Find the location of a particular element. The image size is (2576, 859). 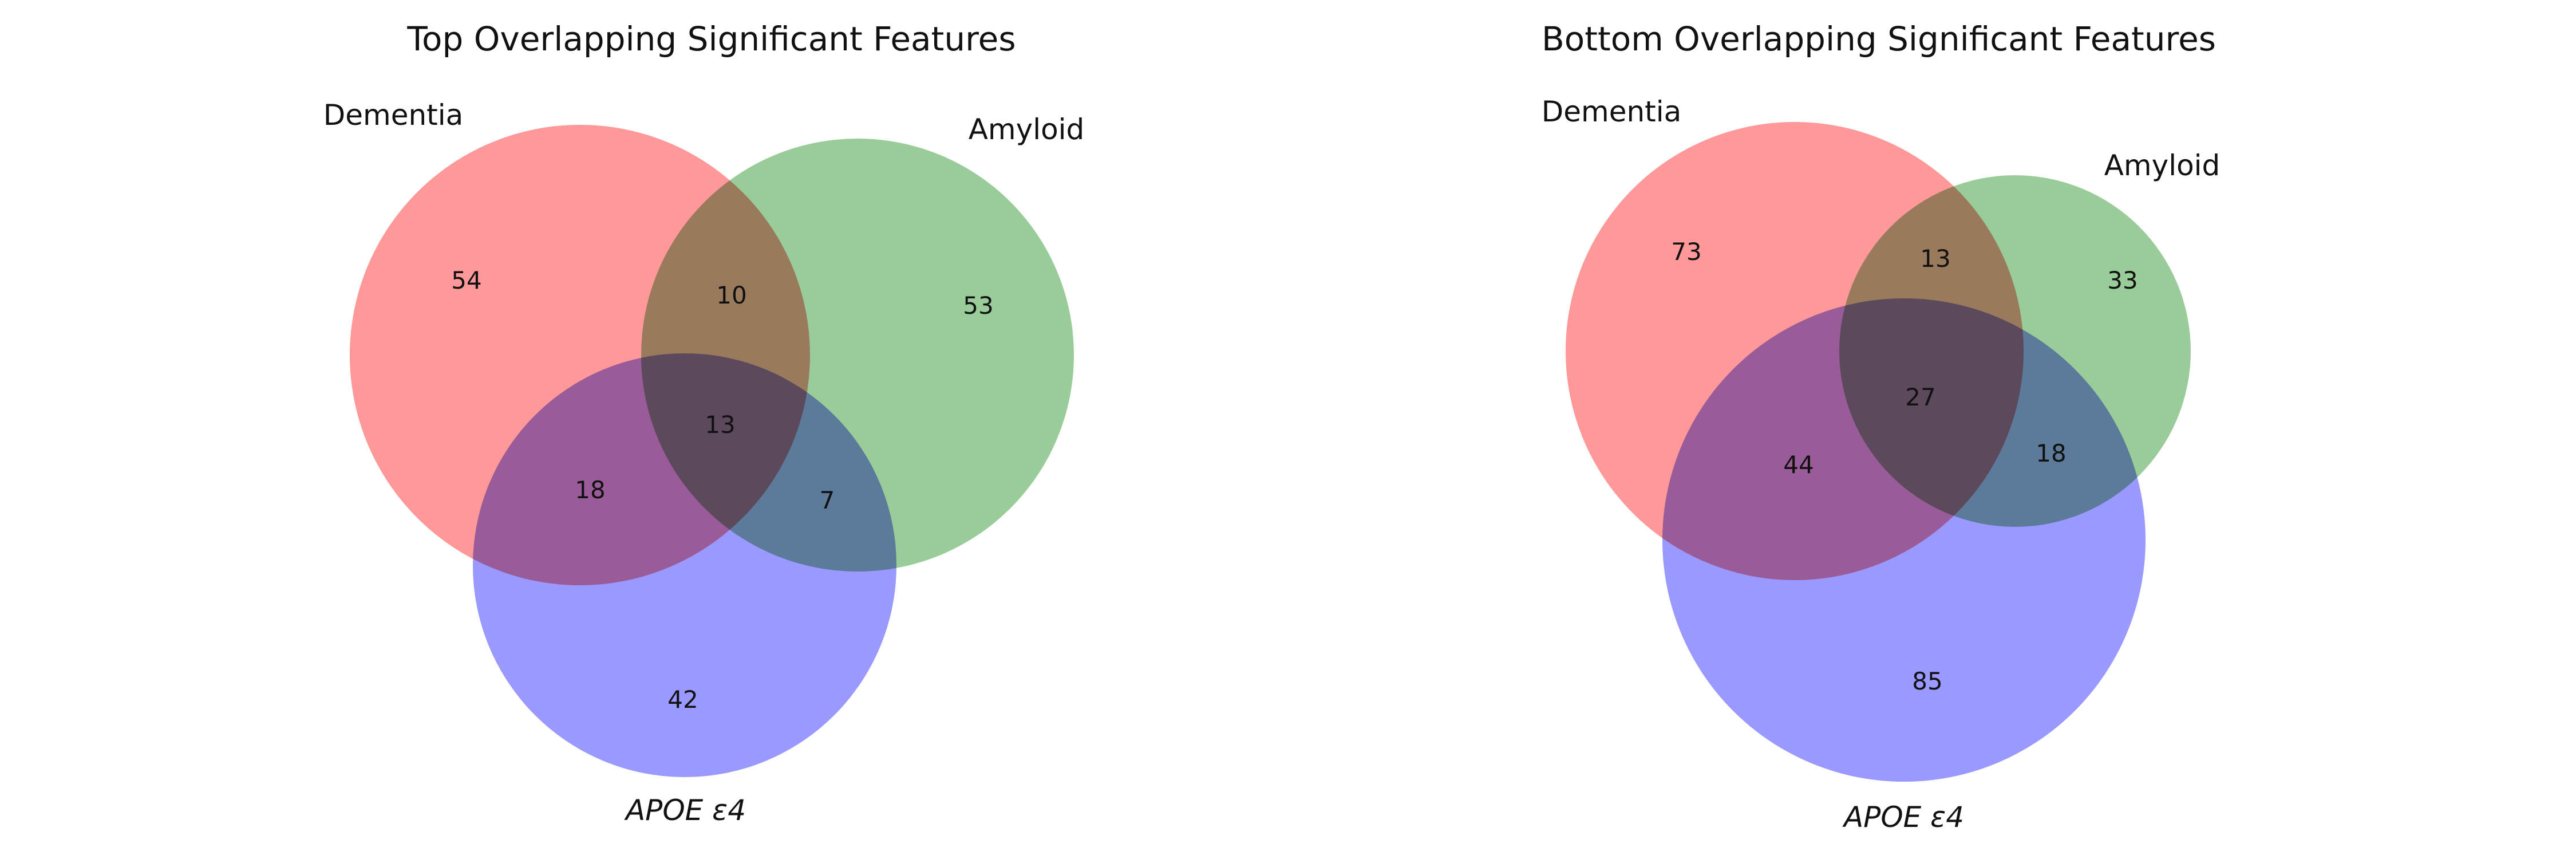

count-amyloid-apoe: 18 is located at coordinates (2051, 453).